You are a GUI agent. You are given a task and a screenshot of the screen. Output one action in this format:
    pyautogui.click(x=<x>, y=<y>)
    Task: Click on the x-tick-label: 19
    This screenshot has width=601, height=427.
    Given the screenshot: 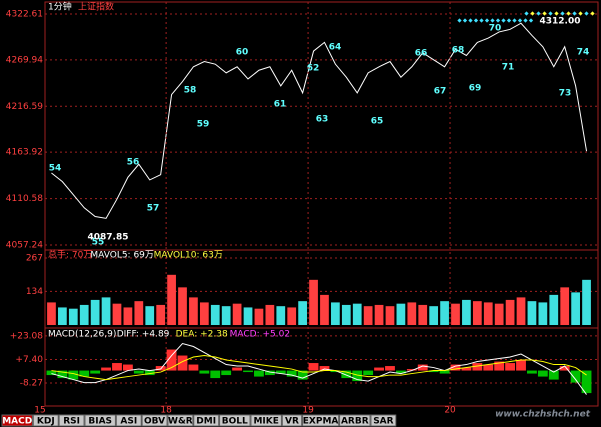 What is the action you would take?
    pyautogui.click(x=308, y=411)
    